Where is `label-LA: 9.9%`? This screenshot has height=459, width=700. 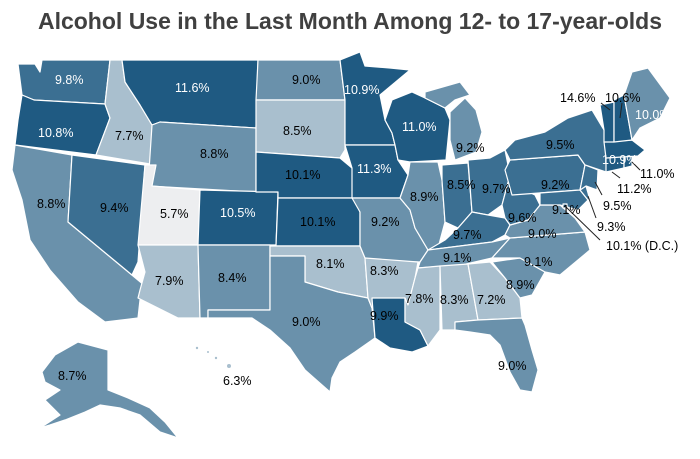 label-LA: 9.9% is located at coordinates (384, 316).